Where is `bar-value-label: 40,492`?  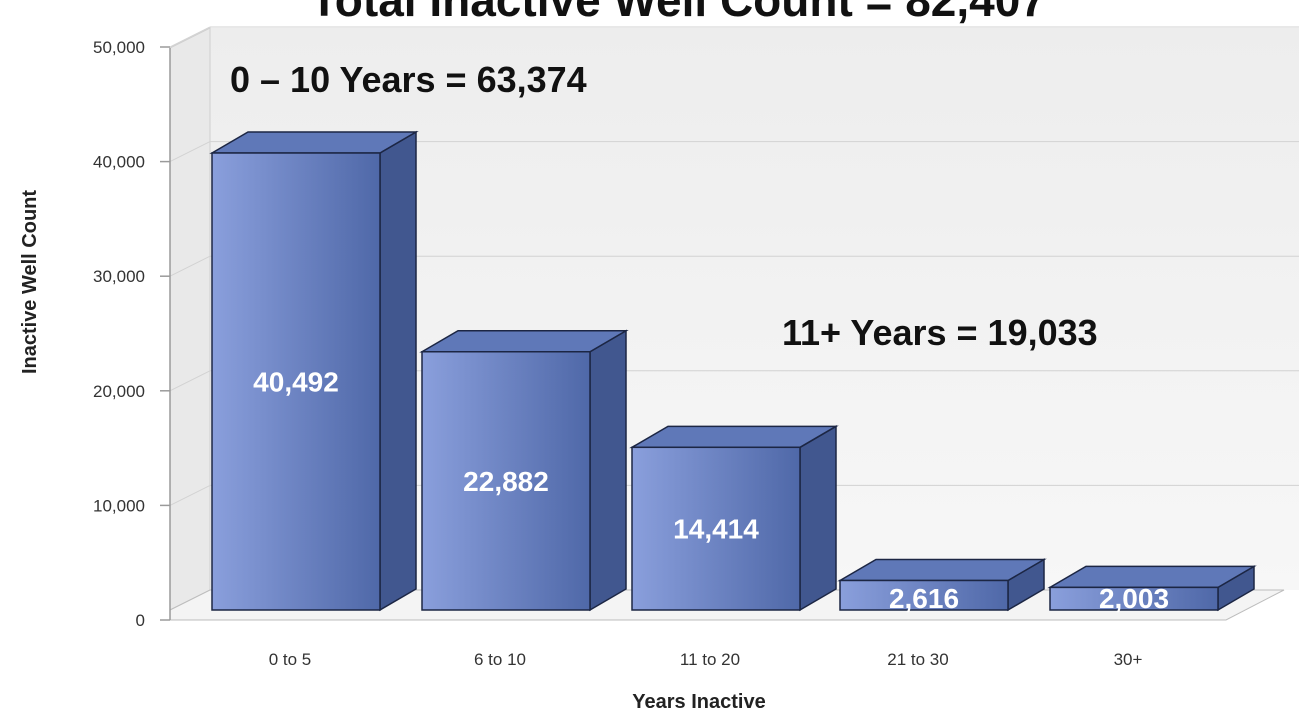
bar-value-label: 40,492 is located at coordinates (296, 382).